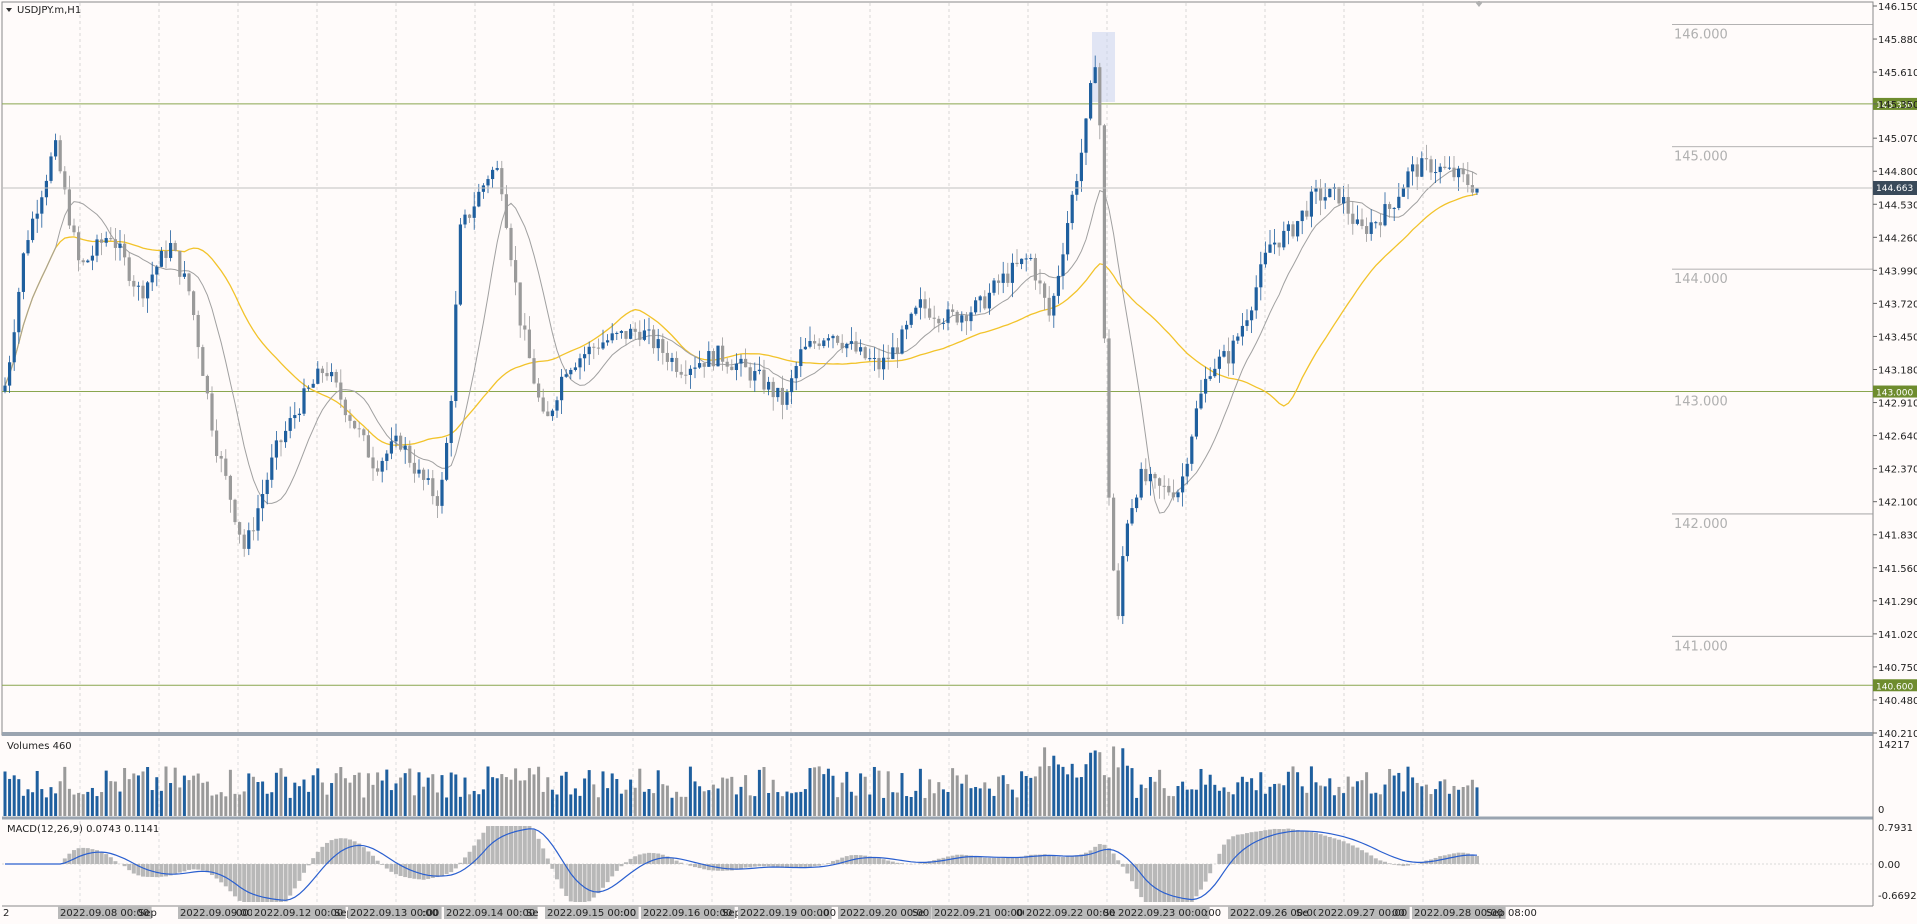  What do you see at coordinates (1897, 503) in the screenshot?
I see `price-tick-label: 142.100` at bounding box center [1897, 503].